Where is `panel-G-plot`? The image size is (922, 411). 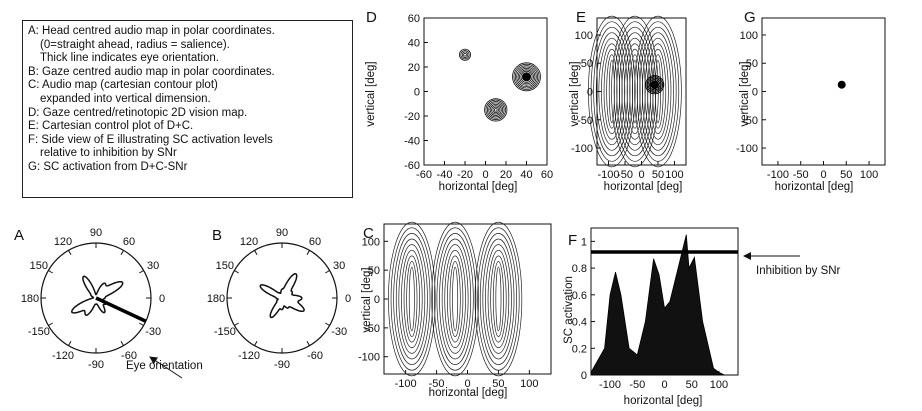 panel-G-plot is located at coordinates (823, 91).